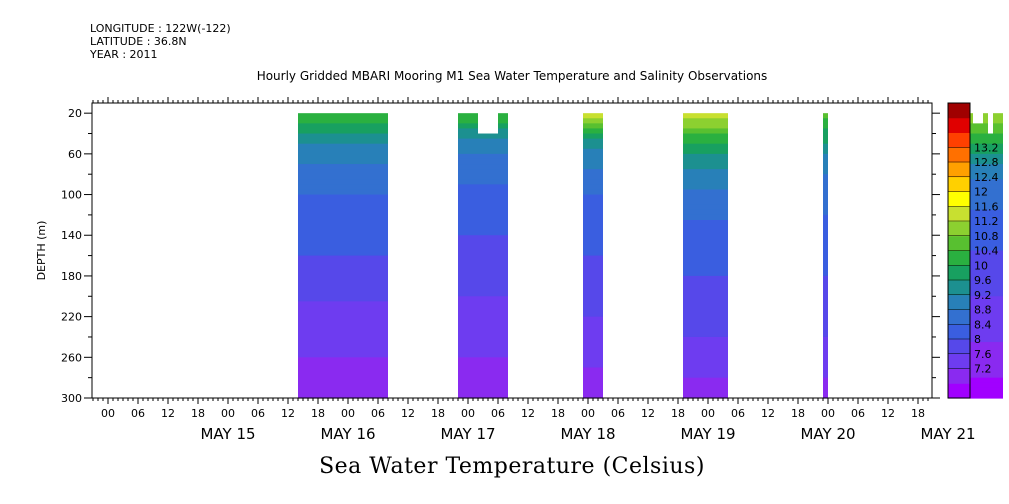 This screenshot has height=504, width=1009. What do you see at coordinates (75, 113) in the screenshot?
I see `y-tick-label: 20` at bounding box center [75, 113].